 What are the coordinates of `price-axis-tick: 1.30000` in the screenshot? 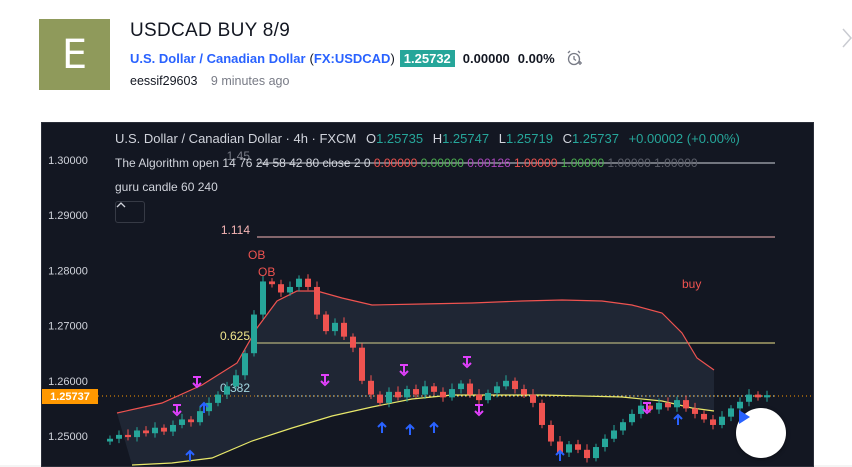 It's located at (68, 161).